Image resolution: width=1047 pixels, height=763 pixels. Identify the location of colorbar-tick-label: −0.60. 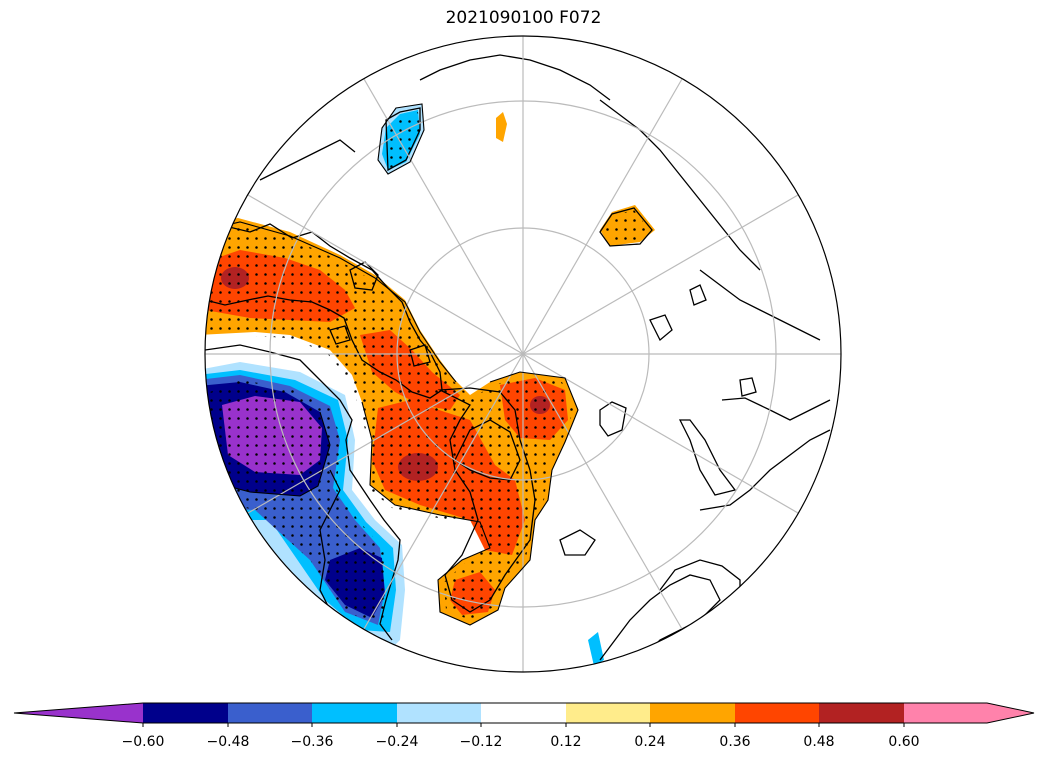
(143, 742).